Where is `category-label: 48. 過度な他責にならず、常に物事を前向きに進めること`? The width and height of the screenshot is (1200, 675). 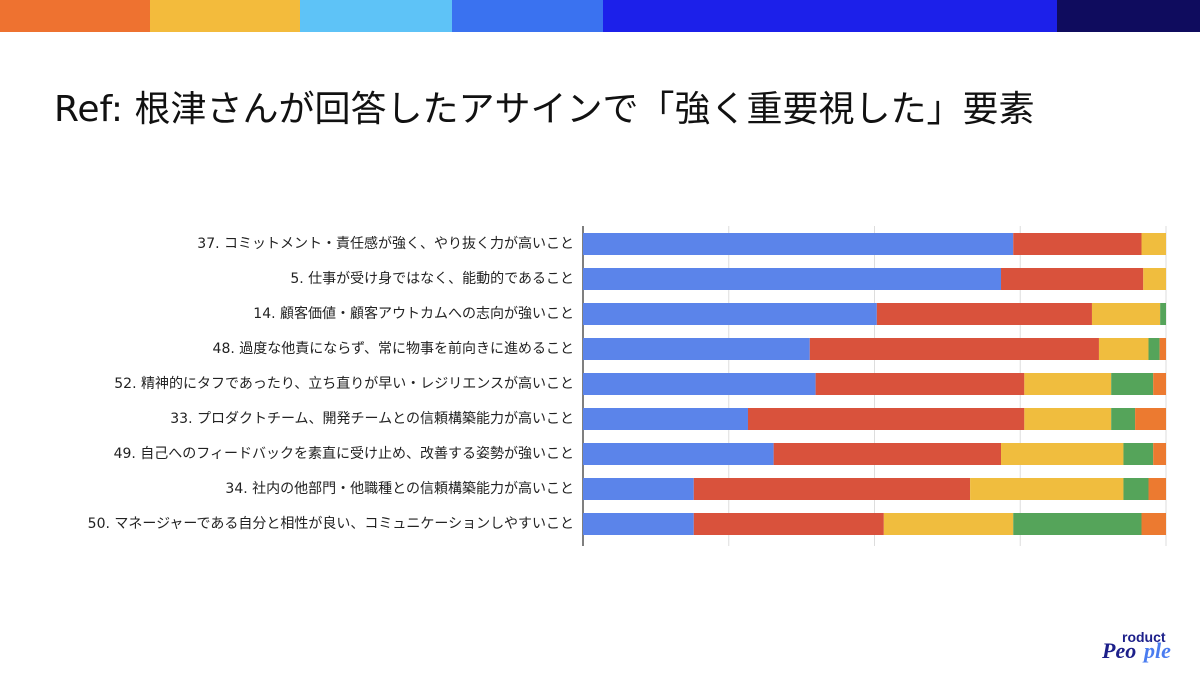
category-label: 48. 過度な他責にならず、常に物事を前向きに進めること is located at coordinates (393, 349).